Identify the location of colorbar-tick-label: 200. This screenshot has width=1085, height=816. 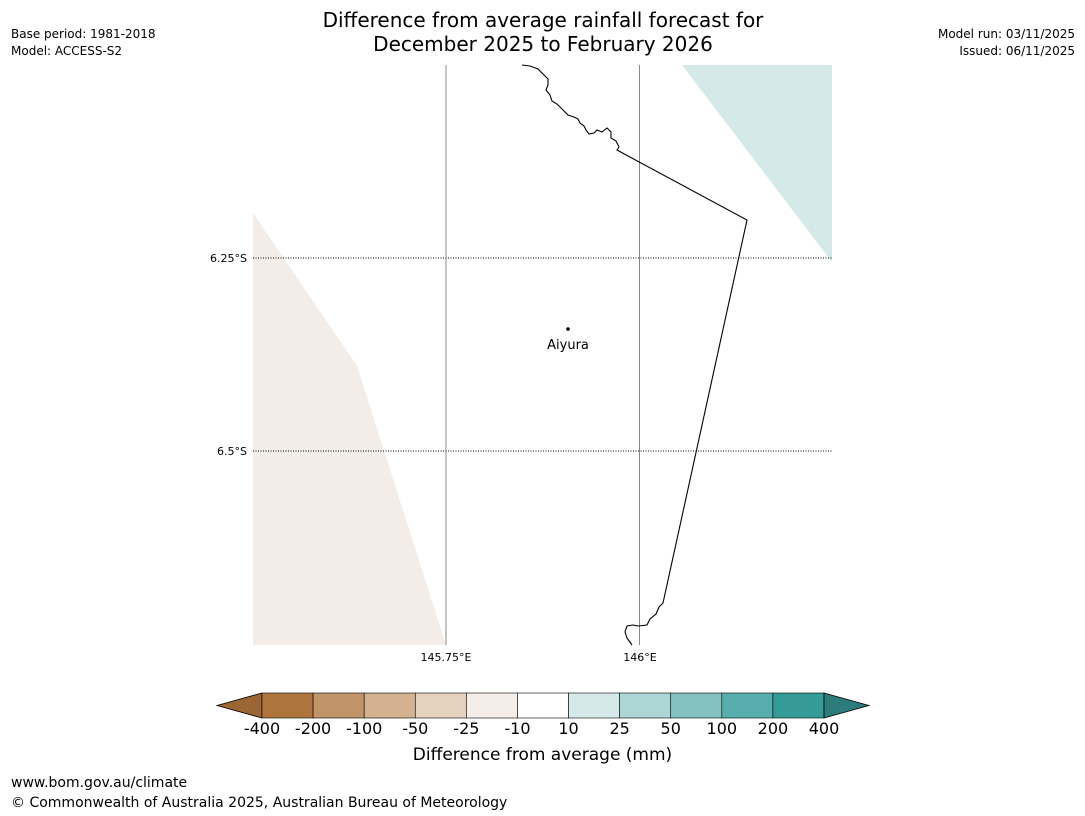
(773, 728).